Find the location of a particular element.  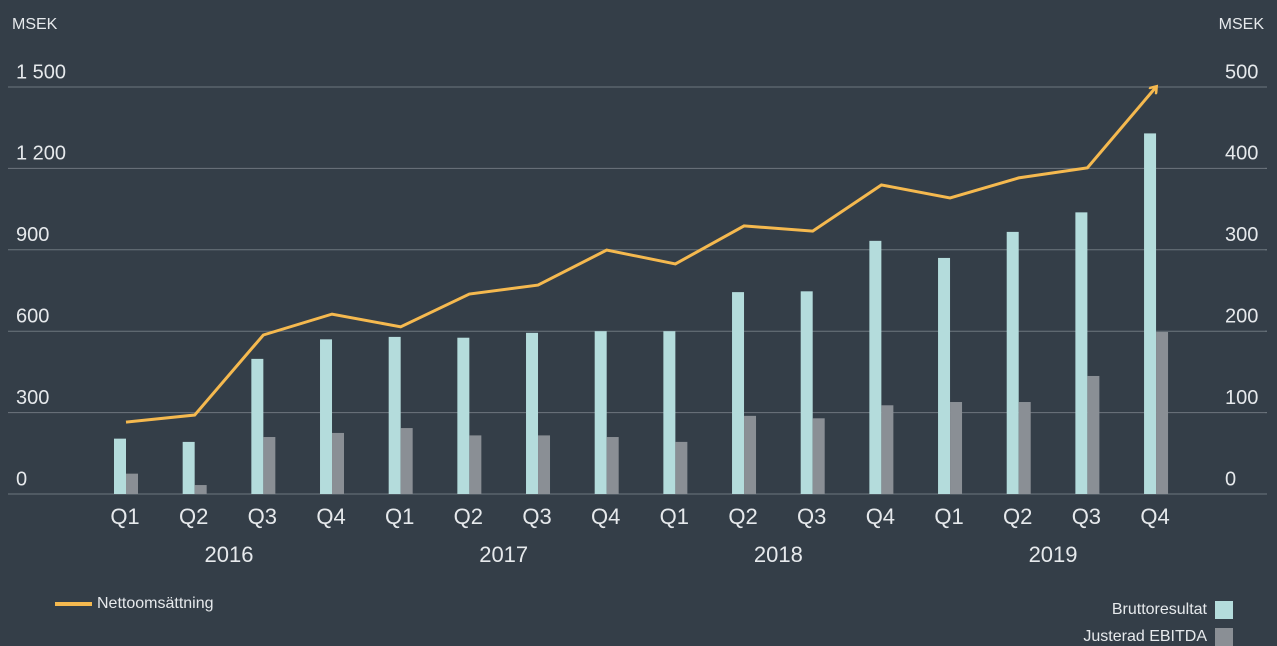

year-label: 2017 is located at coordinates (503, 554).